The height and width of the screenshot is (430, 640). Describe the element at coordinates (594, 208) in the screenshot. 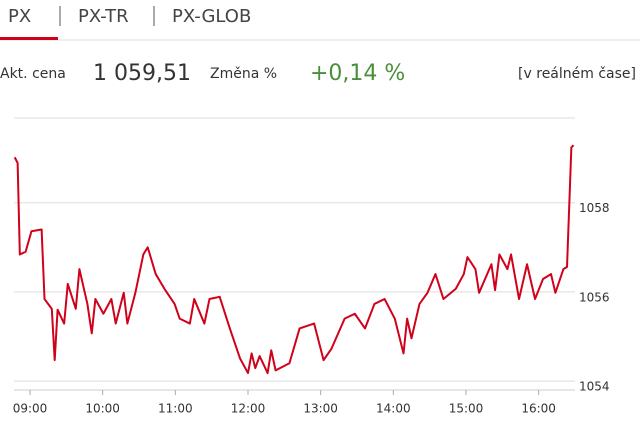

I see `y-tick-label: 1058` at that location.